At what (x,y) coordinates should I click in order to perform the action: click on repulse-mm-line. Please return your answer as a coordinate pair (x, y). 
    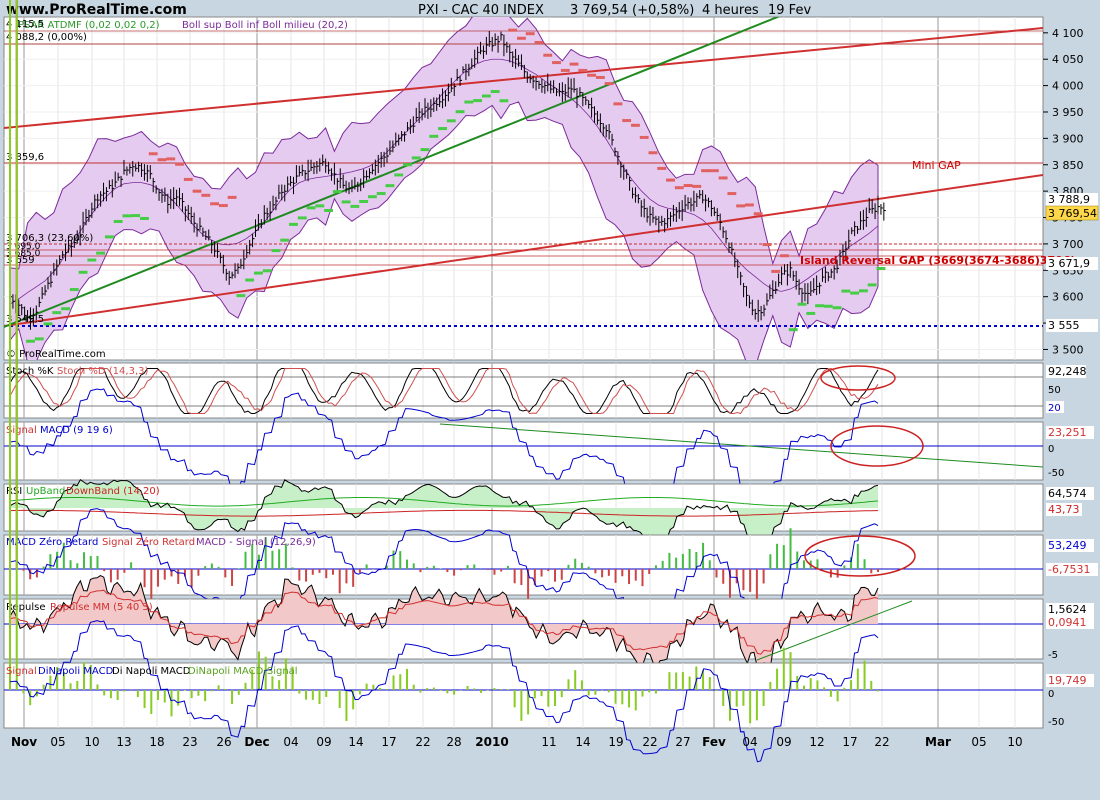
    Looking at the image, I should click on (444, 622).